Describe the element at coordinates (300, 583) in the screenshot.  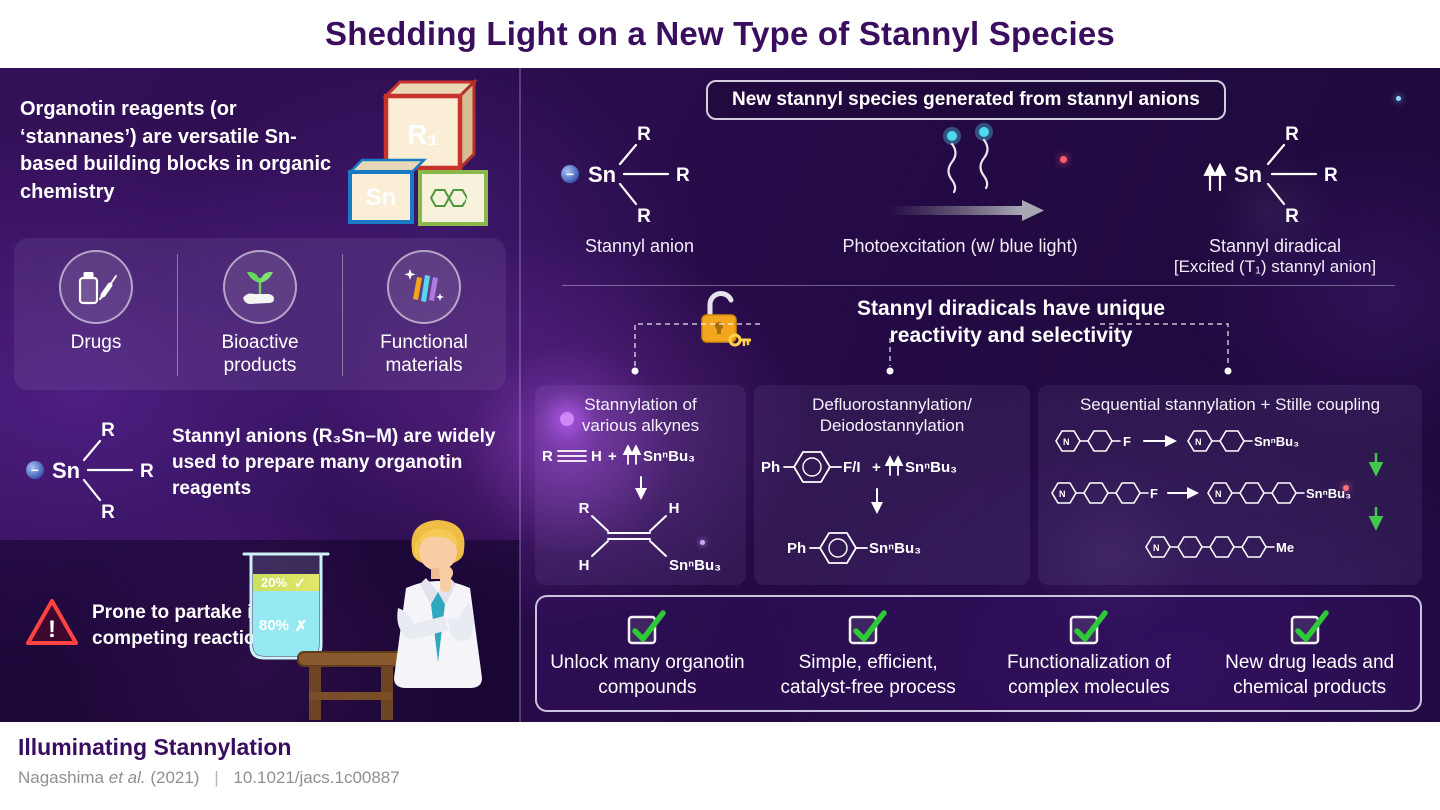
I see `good-checkmark: ✓` at that location.